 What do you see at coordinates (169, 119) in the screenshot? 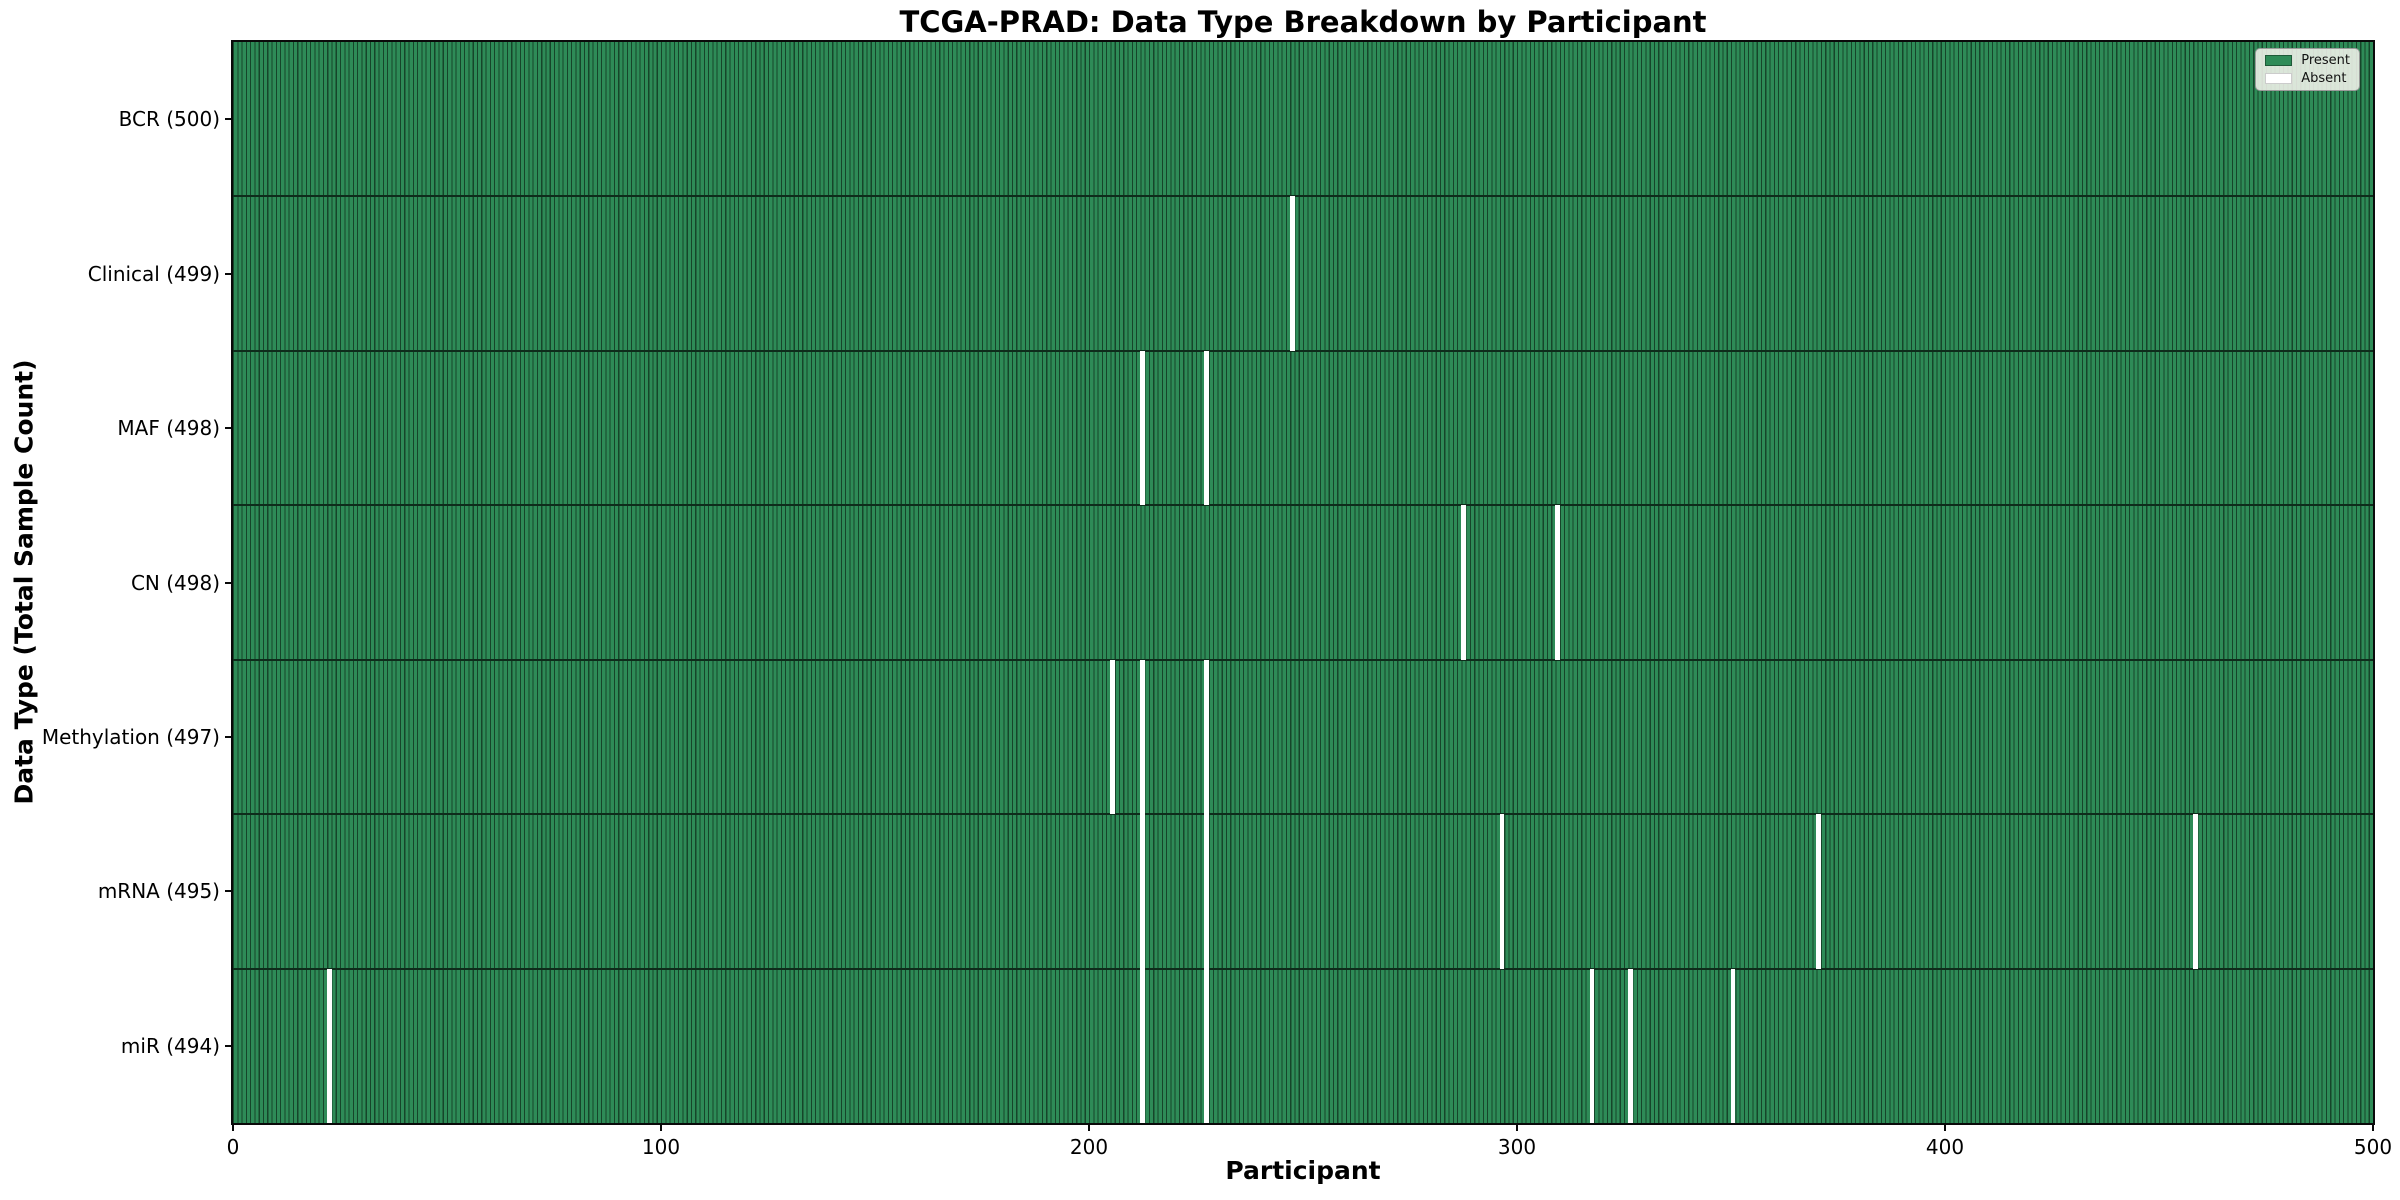
I see `y-tick-label: BCR (500)` at bounding box center [169, 119].